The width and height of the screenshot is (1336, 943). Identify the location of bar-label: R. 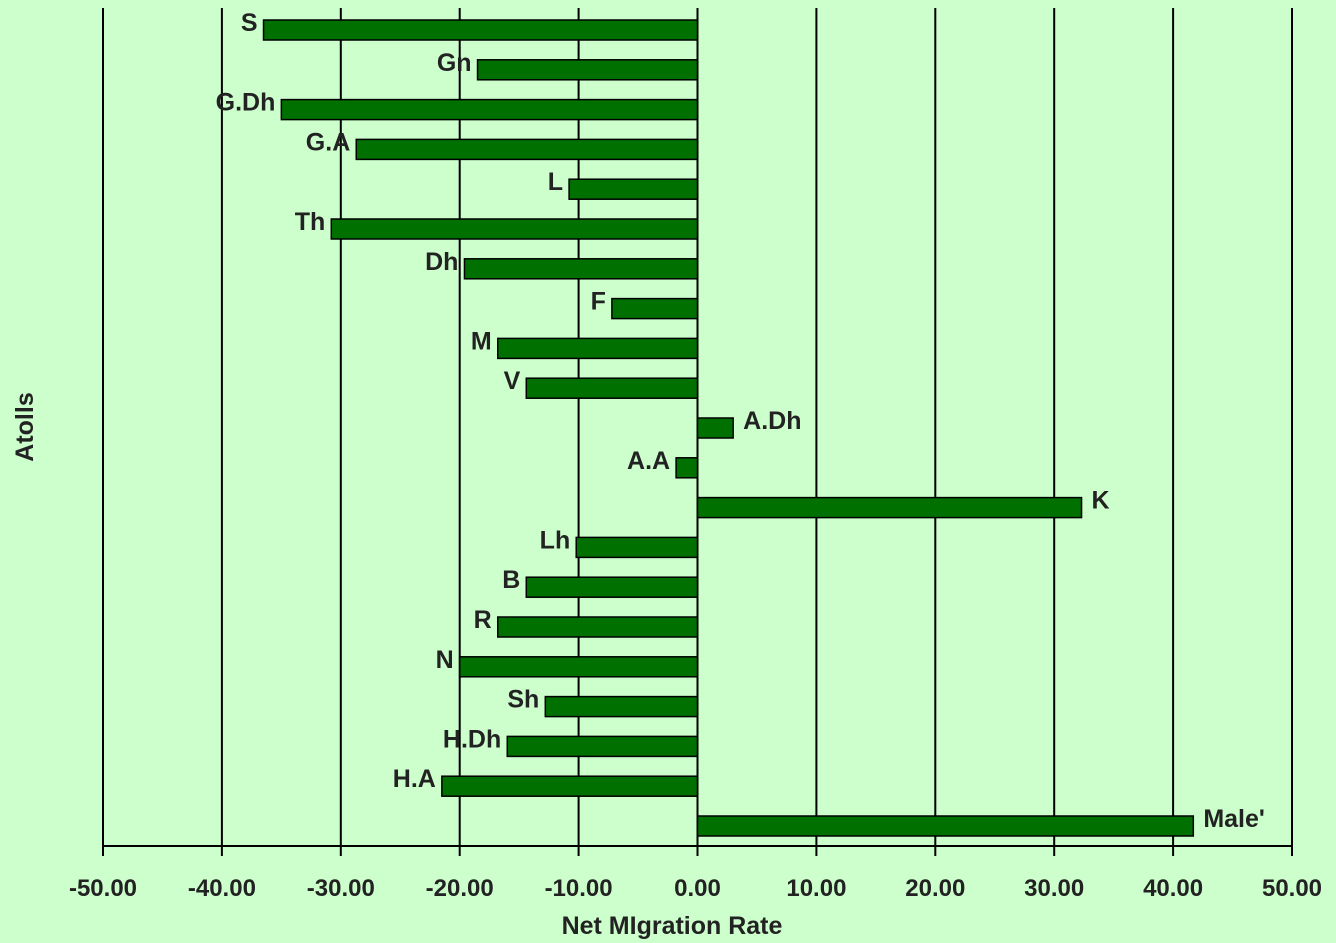
(483, 620).